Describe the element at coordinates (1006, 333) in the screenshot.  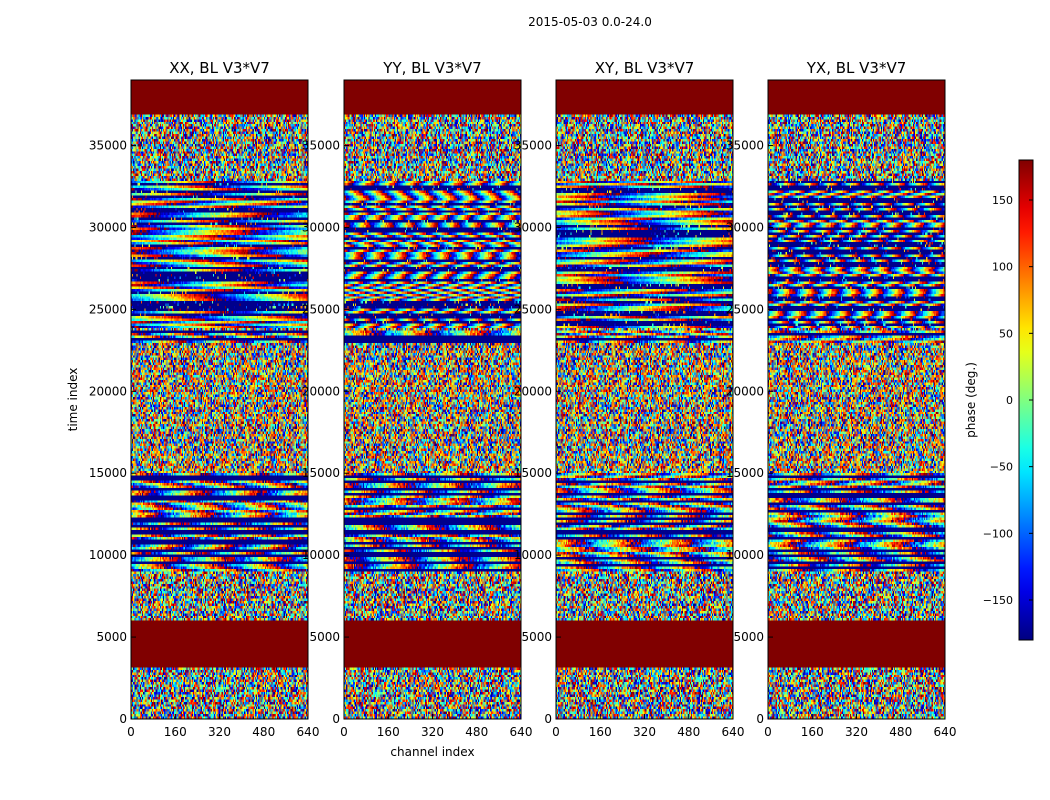
I see `colorbar-tick-label: 50` at that location.